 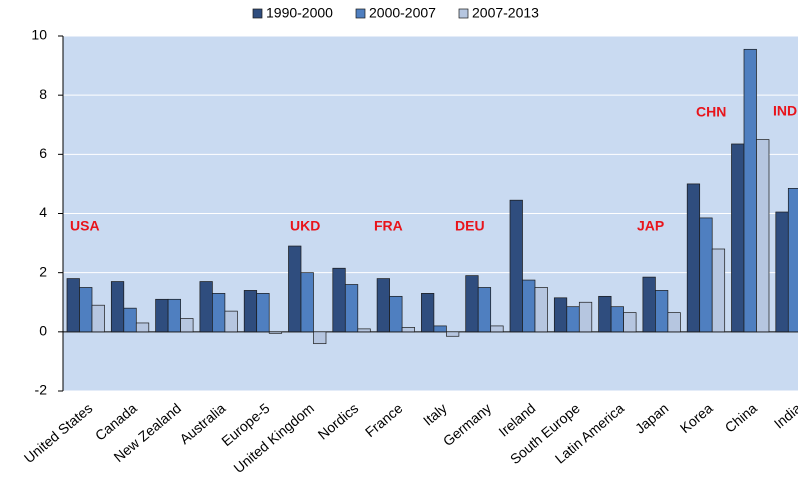 I want to click on x-tick-label: Germany, so click(x=467, y=424).